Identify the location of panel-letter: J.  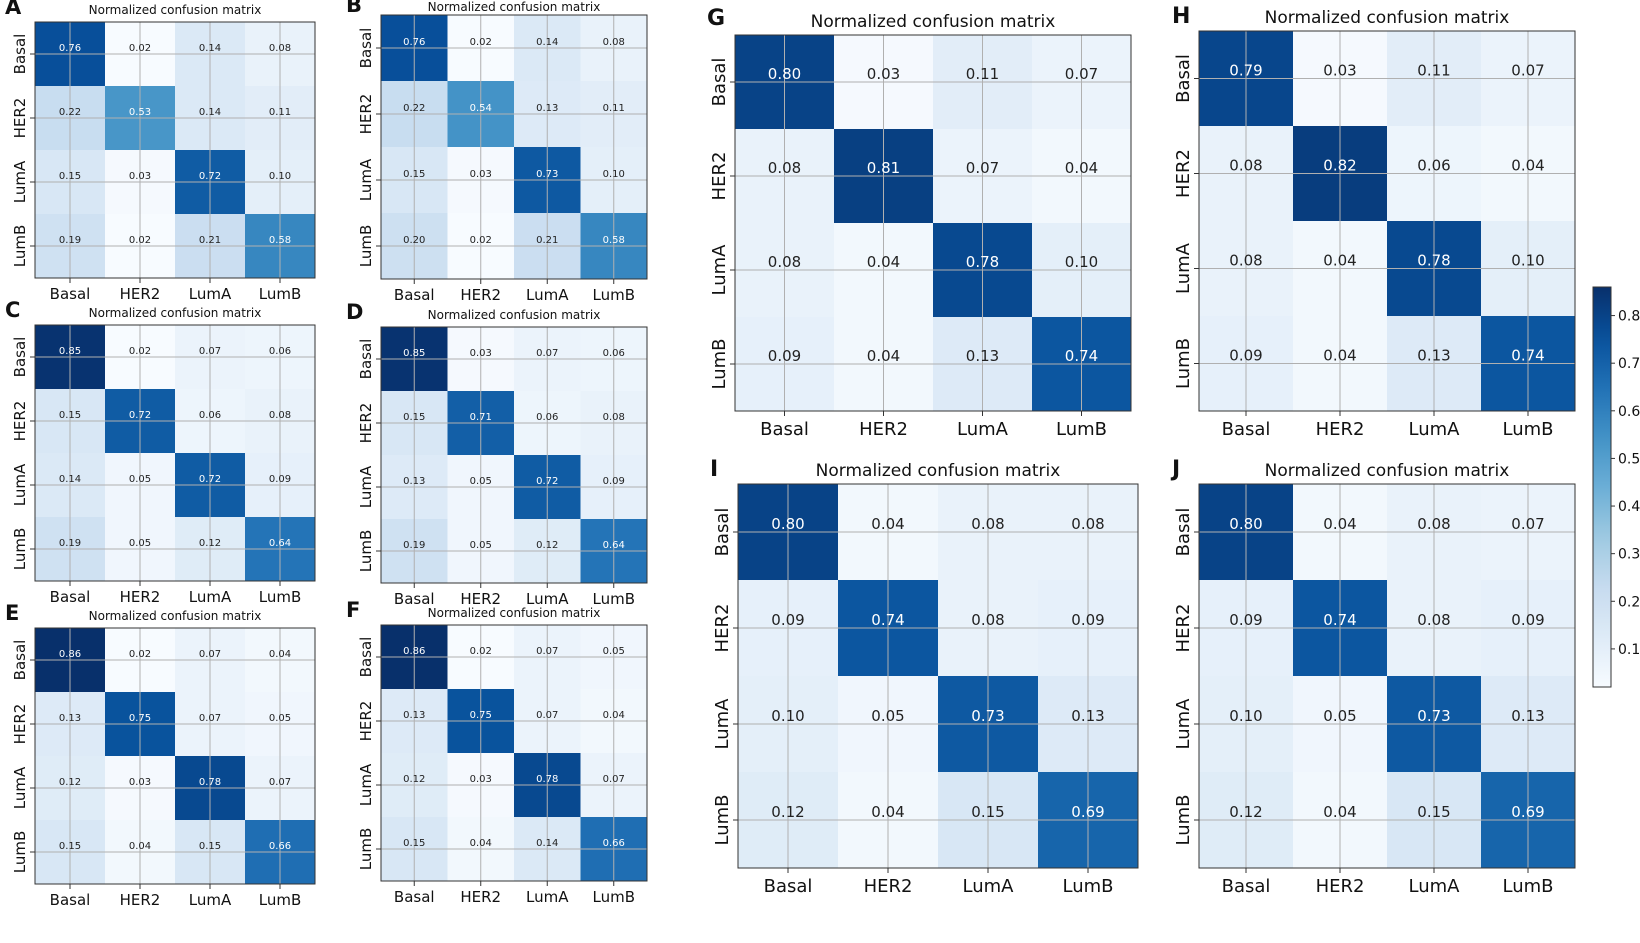
(1175, 469).